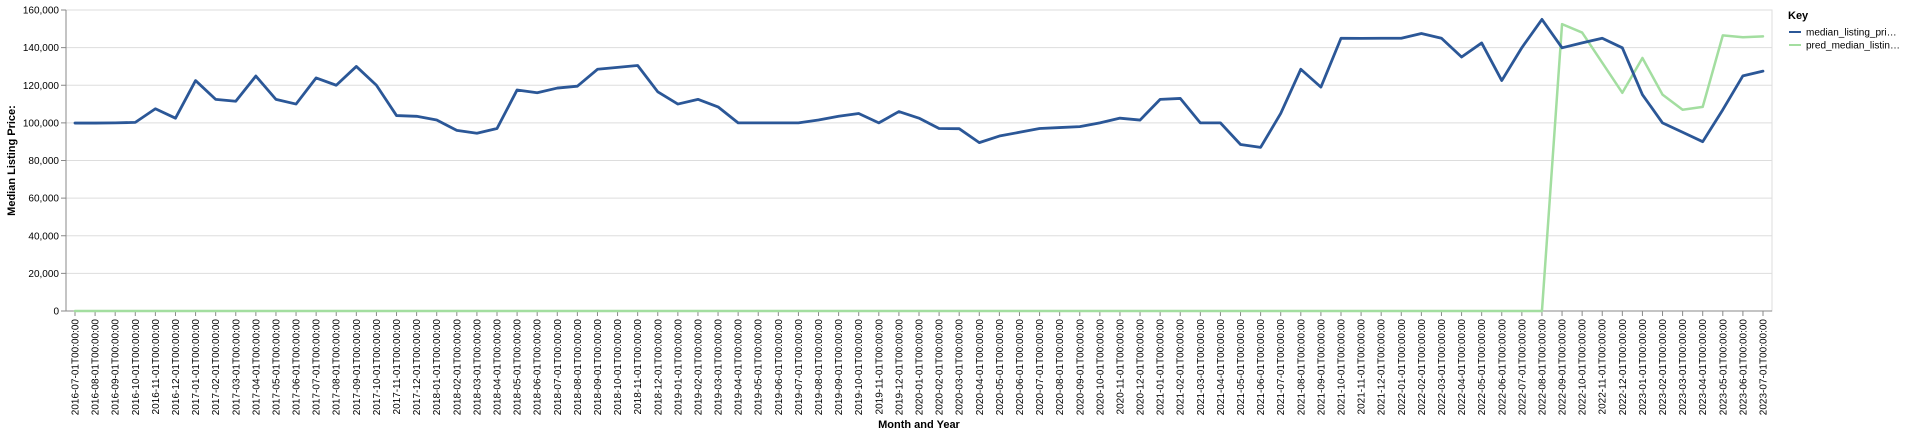  I want to click on x-tick-label: 2021-12-01T00:00:00, so click(1382, 367).